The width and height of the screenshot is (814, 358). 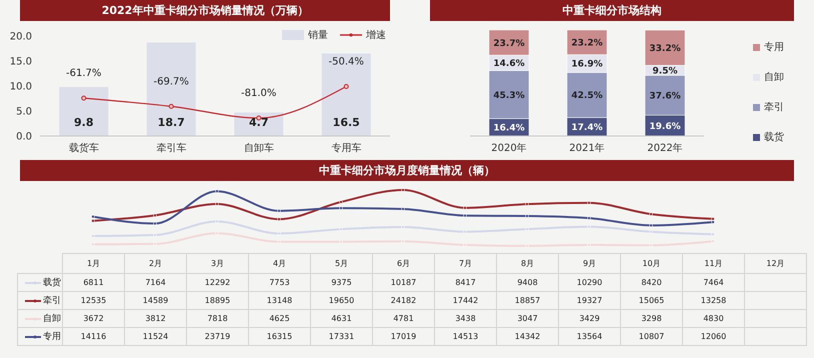 I want to click on data-label: 18895, so click(x=217, y=301).